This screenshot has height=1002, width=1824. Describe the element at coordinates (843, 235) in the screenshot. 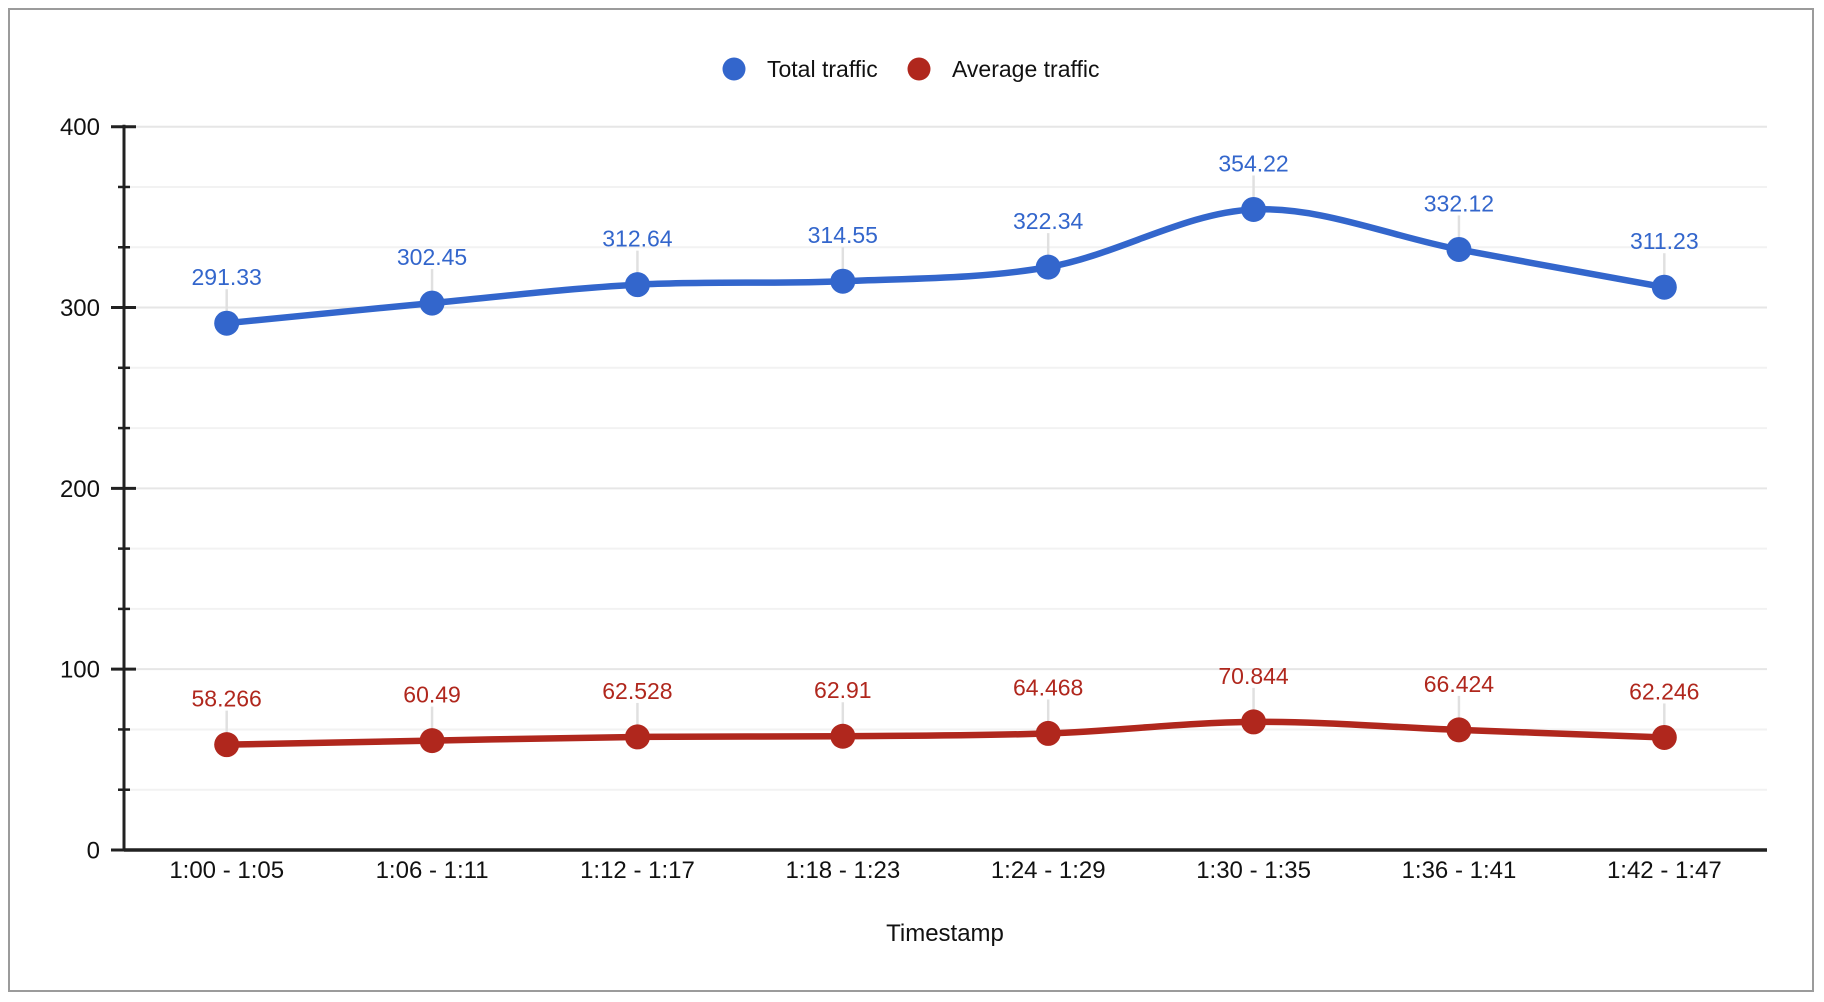

I see `data-point-label: 314.55` at that location.